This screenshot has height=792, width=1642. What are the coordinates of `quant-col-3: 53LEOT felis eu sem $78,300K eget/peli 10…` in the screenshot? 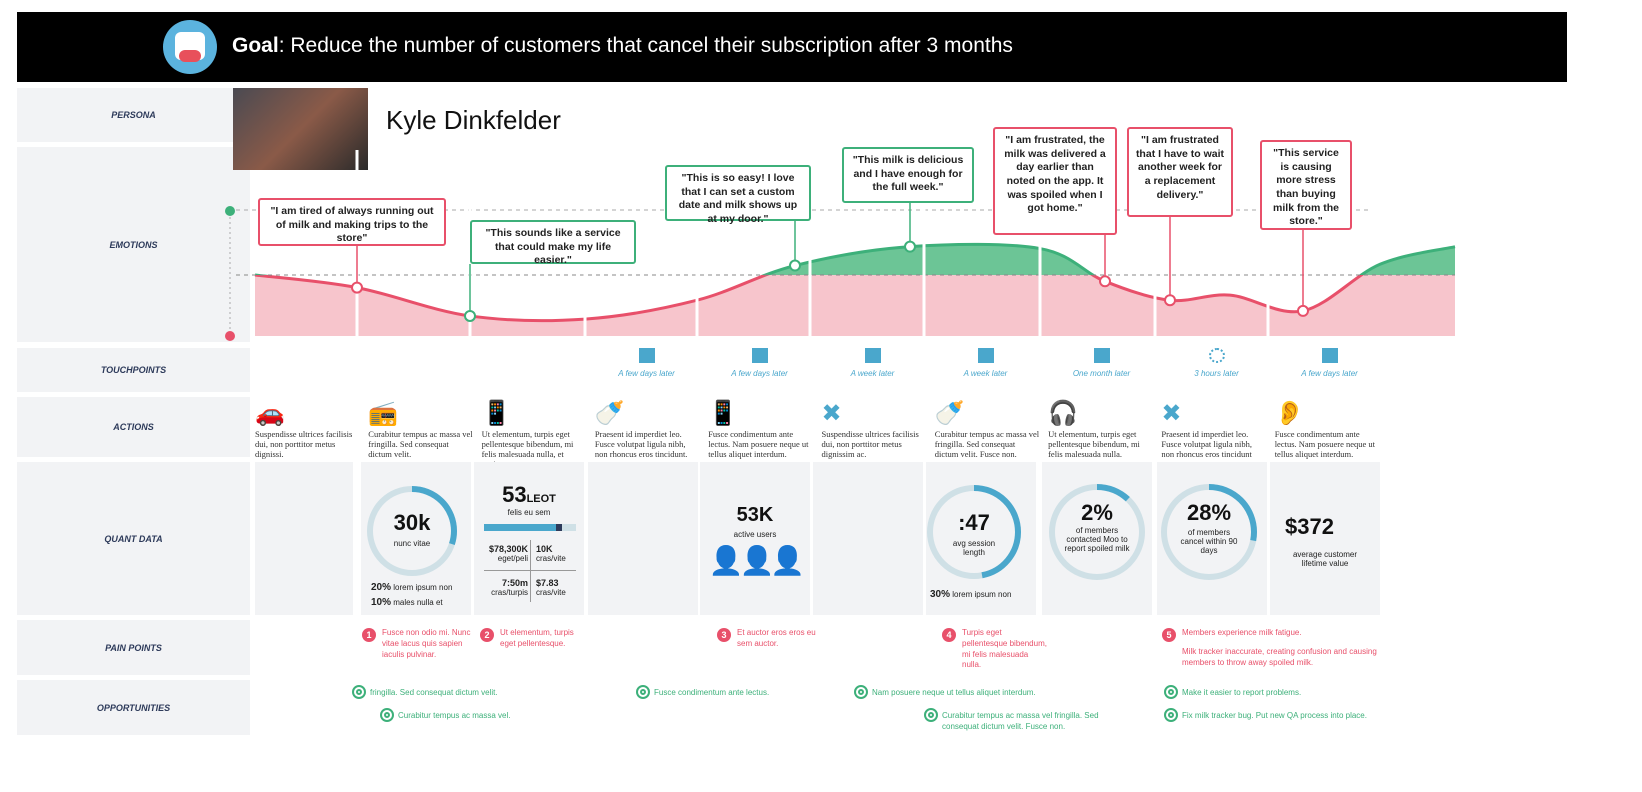 It's located at (529, 538).